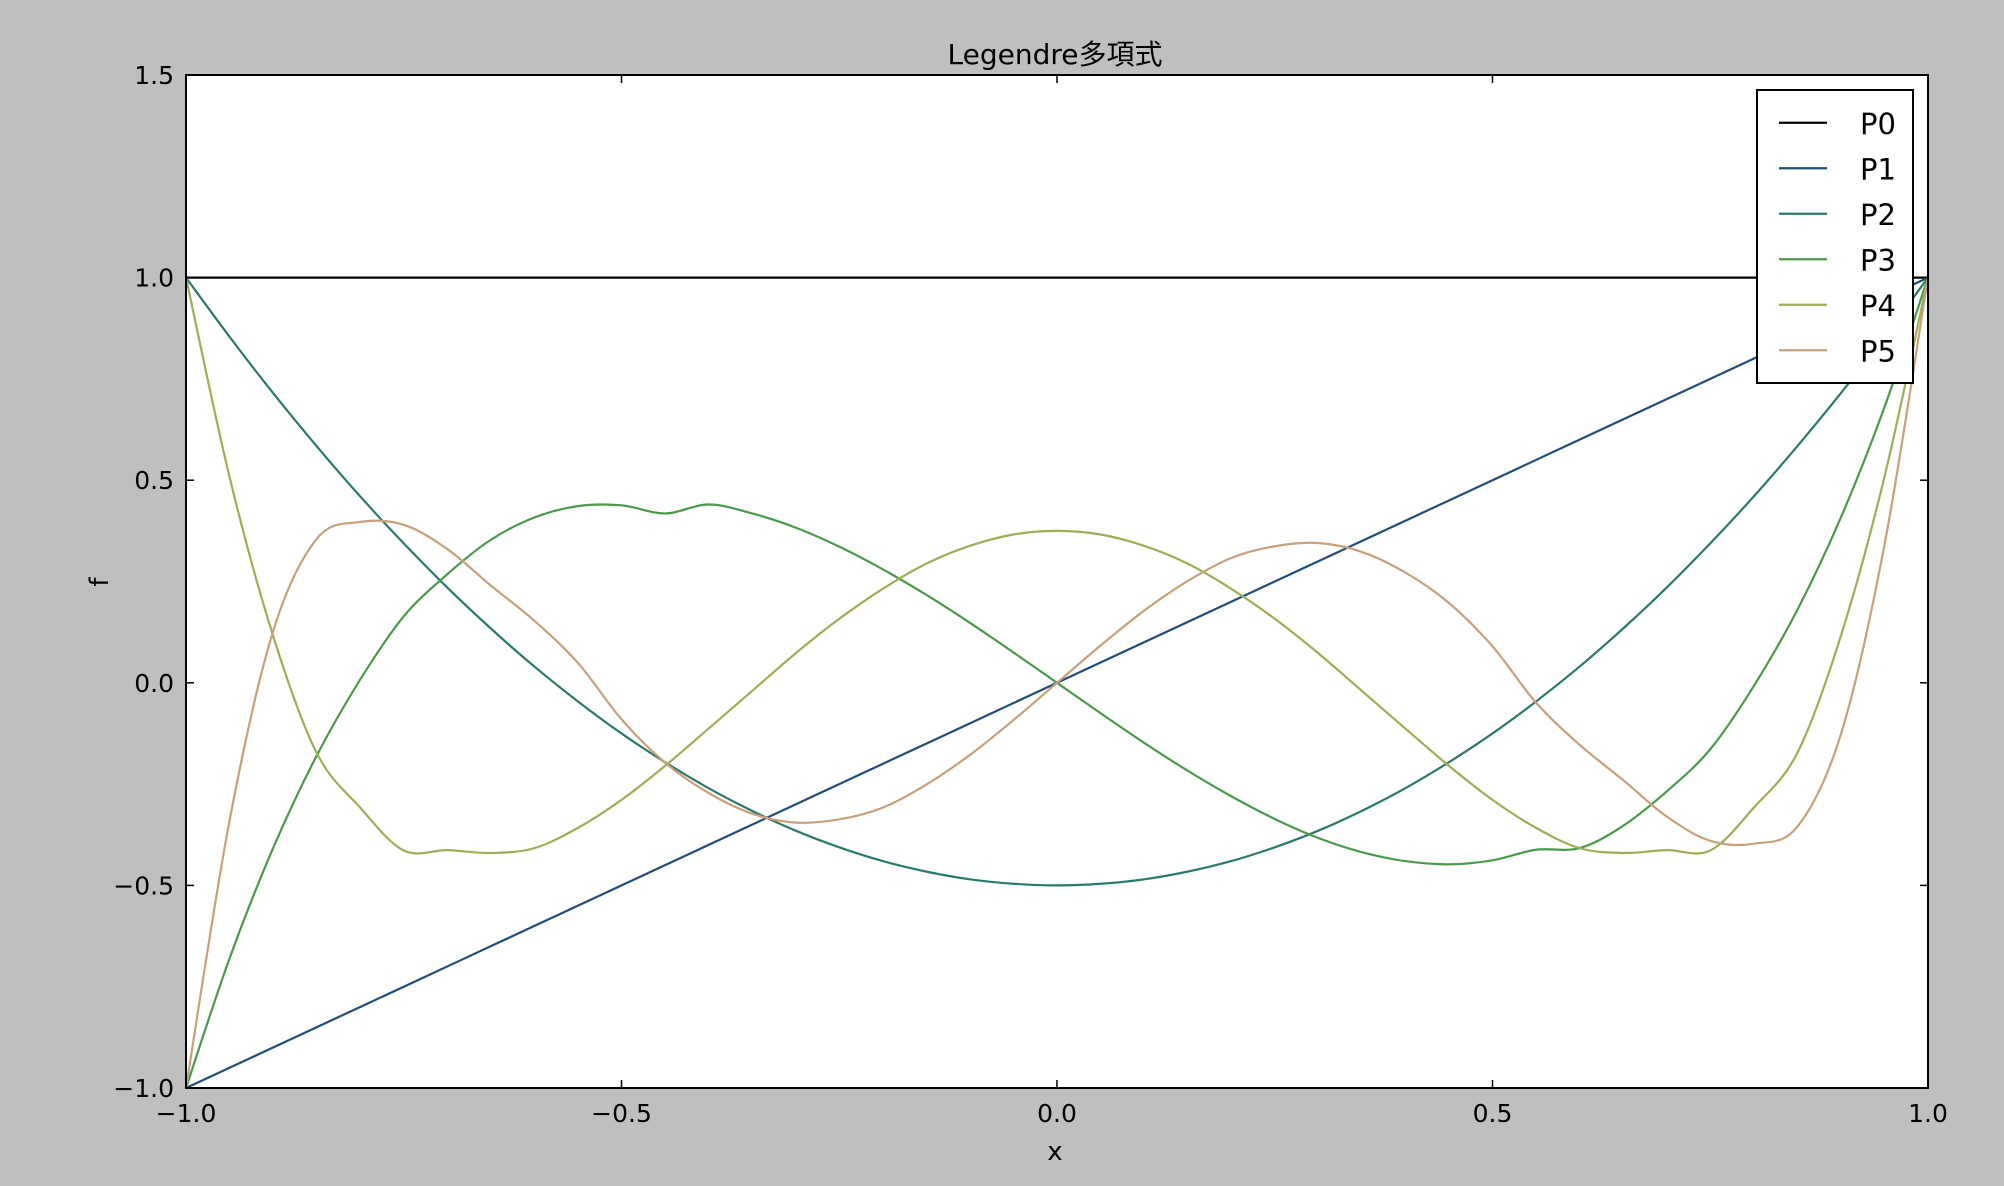 This screenshot has height=1186, width=2004. I want to click on x-tick-label: 0.0, so click(1057, 1113).